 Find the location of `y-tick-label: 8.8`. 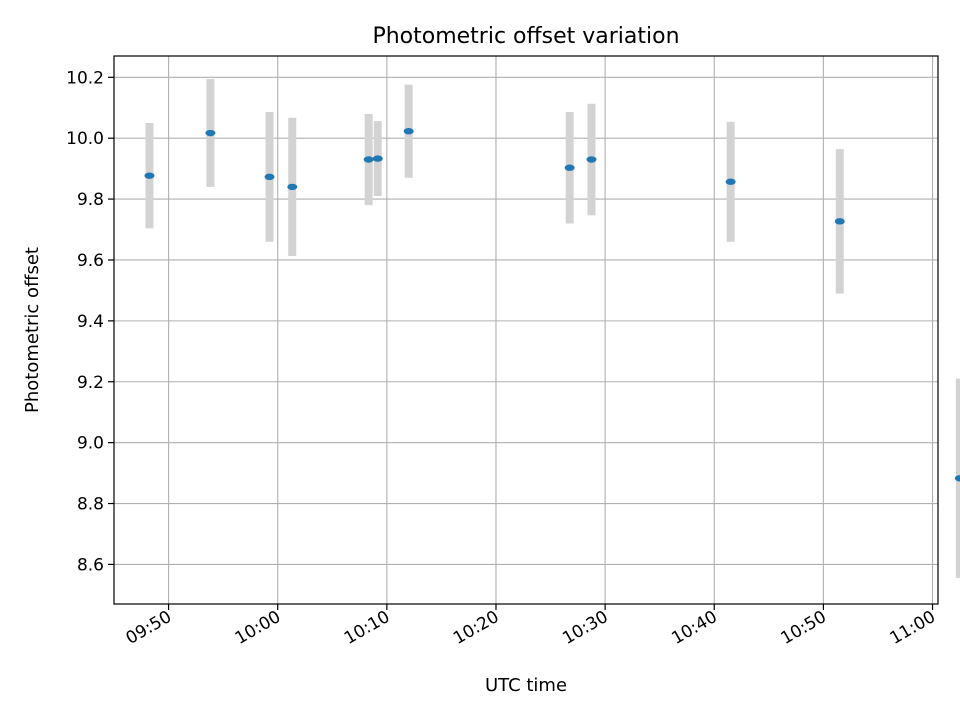

y-tick-label: 8.8 is located at coordinates (90, 505).